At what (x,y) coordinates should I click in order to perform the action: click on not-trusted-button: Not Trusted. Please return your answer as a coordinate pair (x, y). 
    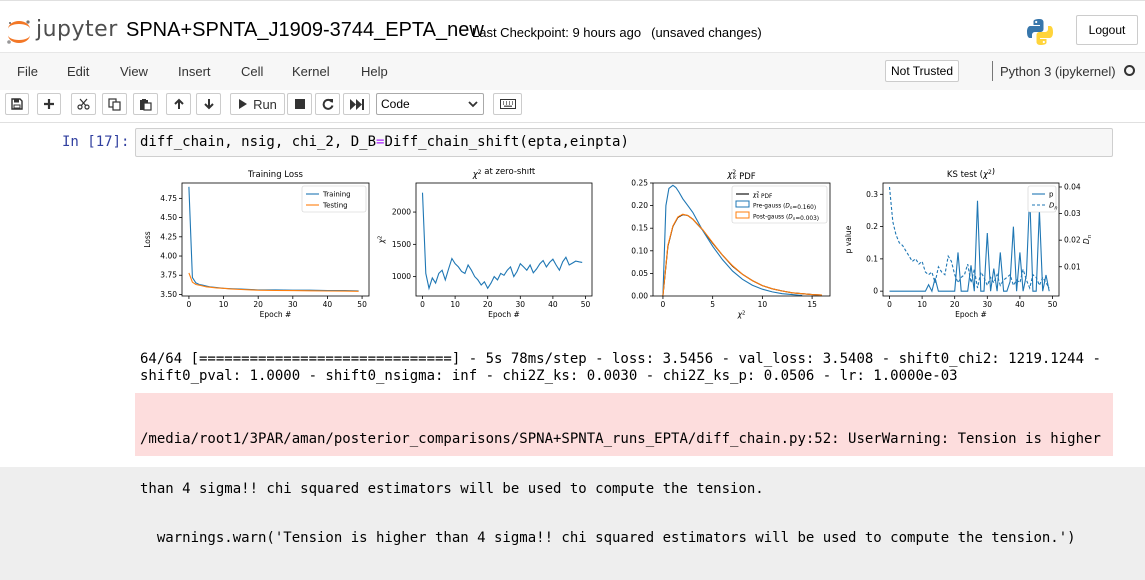
    Looking at the image, I should click on (922, 71).